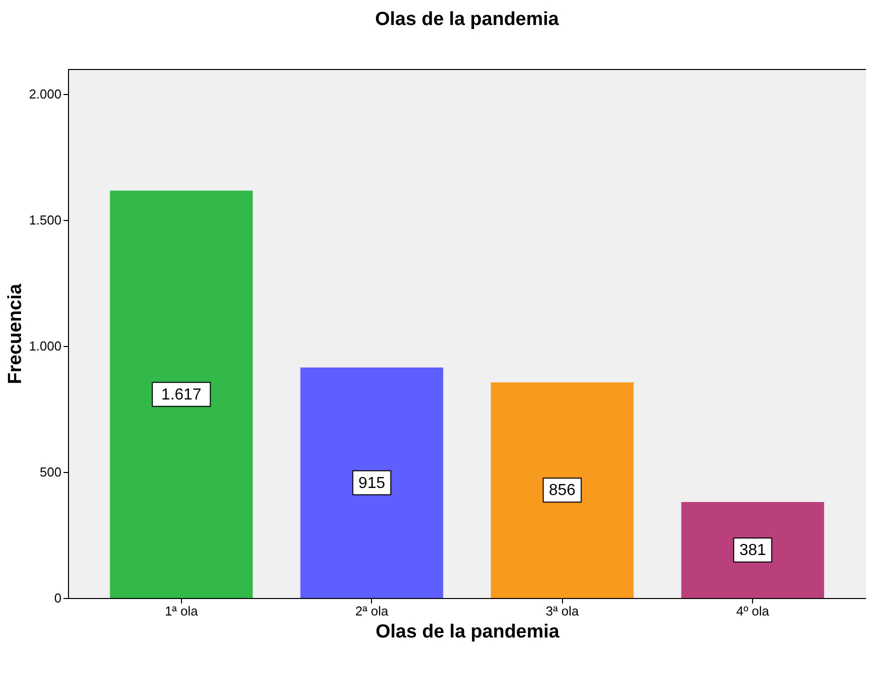 This screenshot has width=889, height=677. I want to click on y-axis-title: Frecuencia, so click(15, 333).